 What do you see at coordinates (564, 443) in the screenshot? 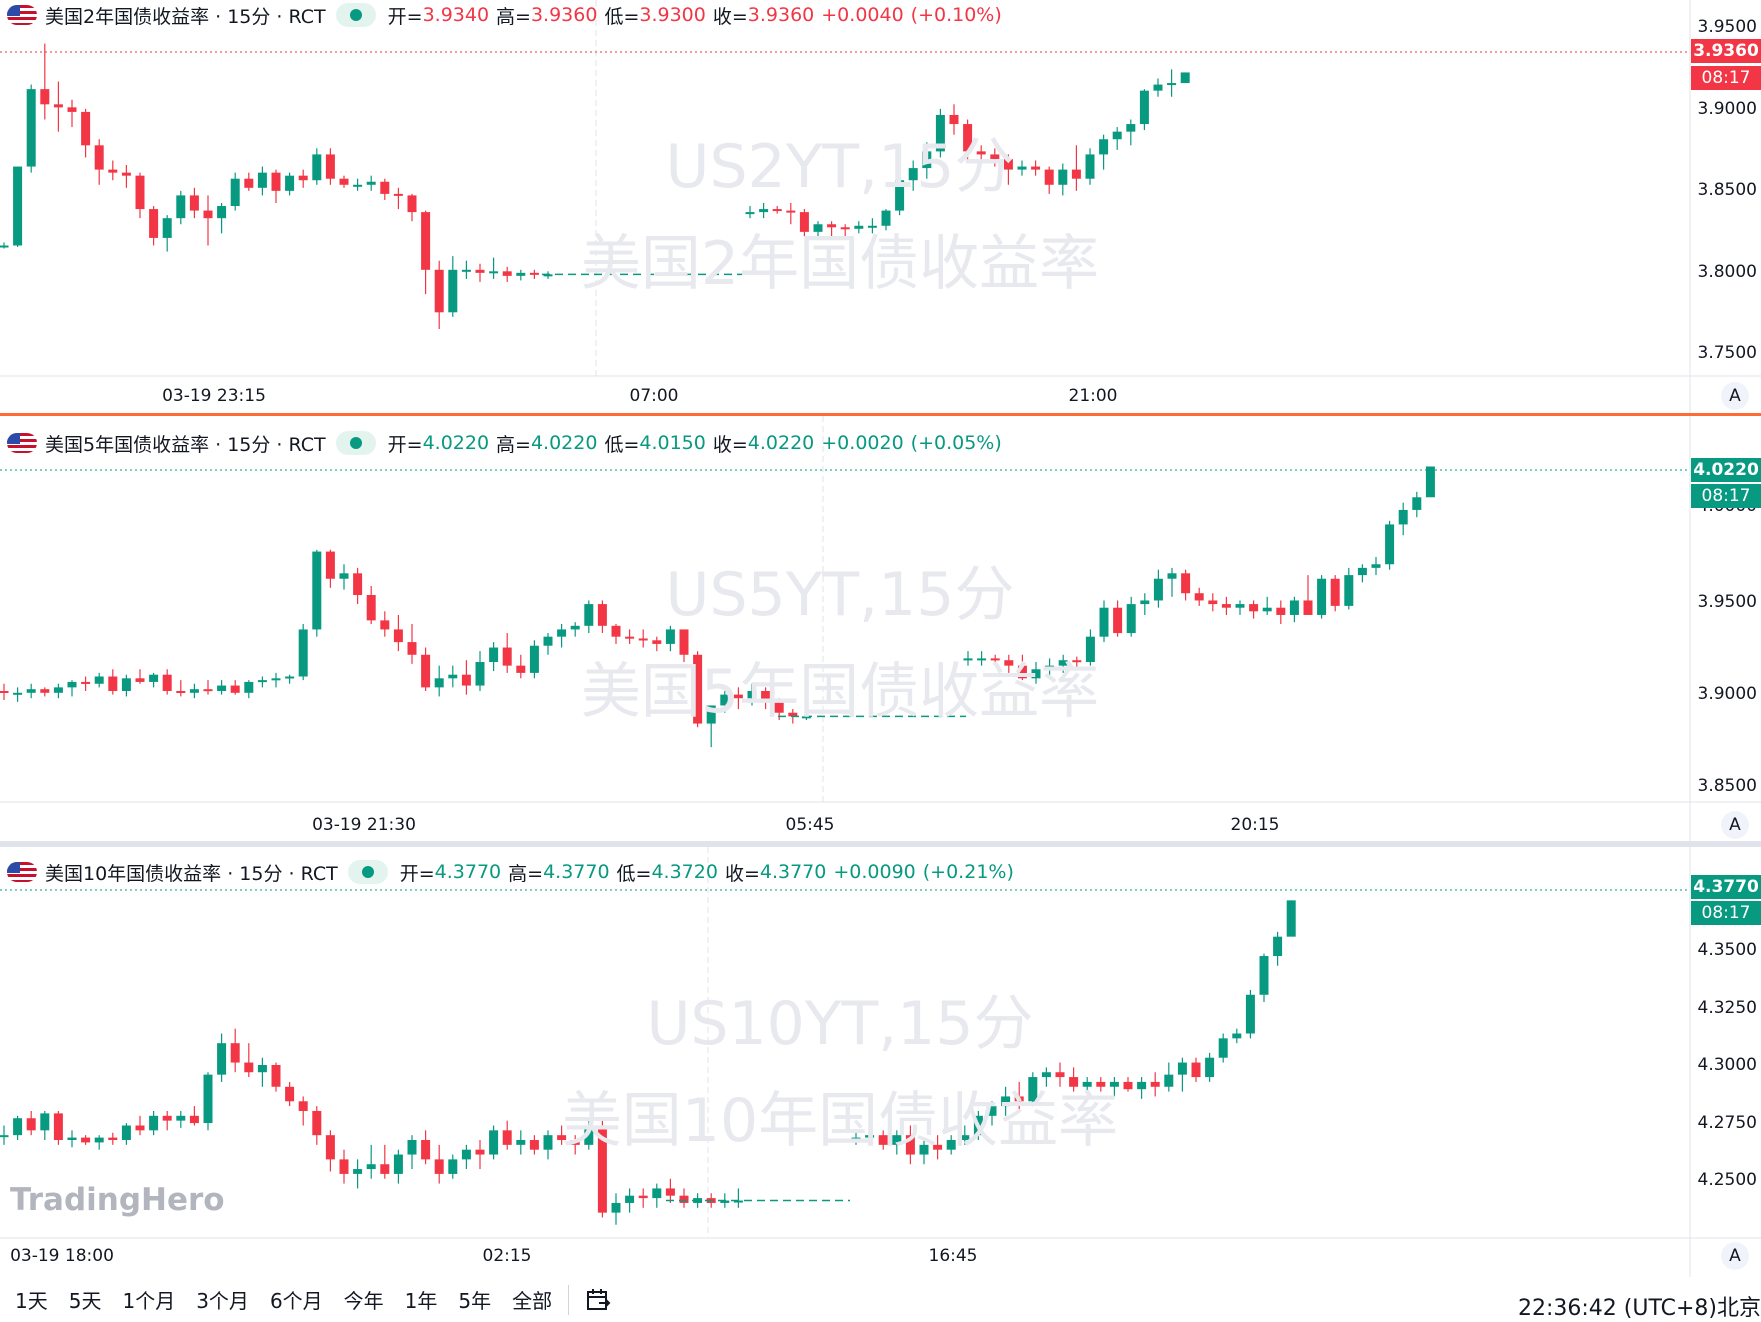
I see `high-value: 4.0220` at bounding box center [564, 443].